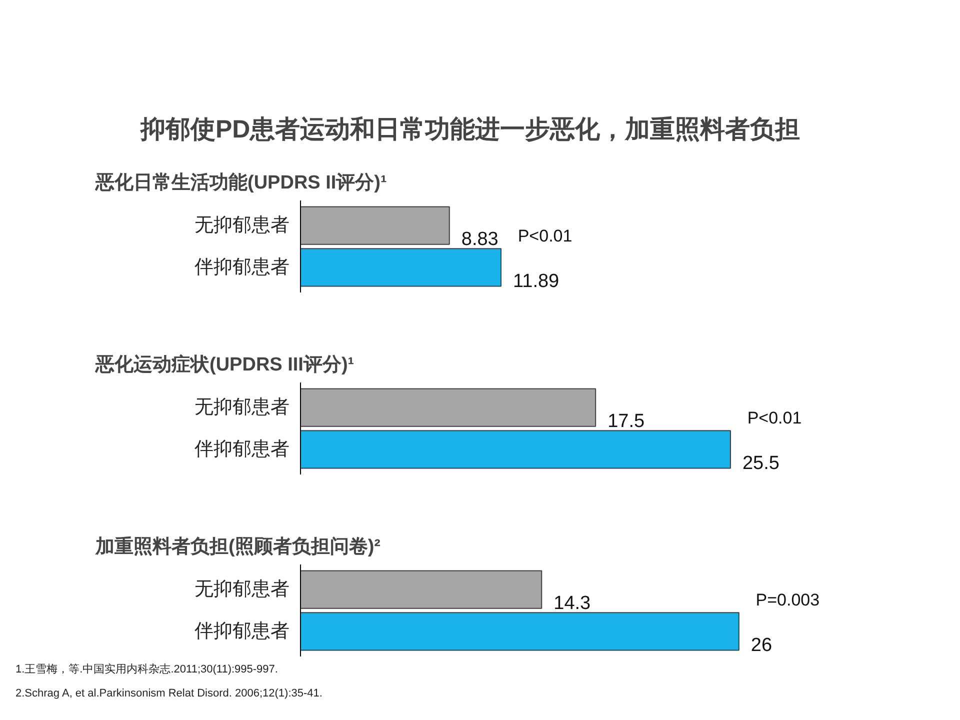 This screenshot has height=720, width=960. Describe the element at coordinates (147, 669) in the screenshot. I see `text: 1.王雪梅，等.中国实用内科杂志.2011;30(11):995-997.` at that location.